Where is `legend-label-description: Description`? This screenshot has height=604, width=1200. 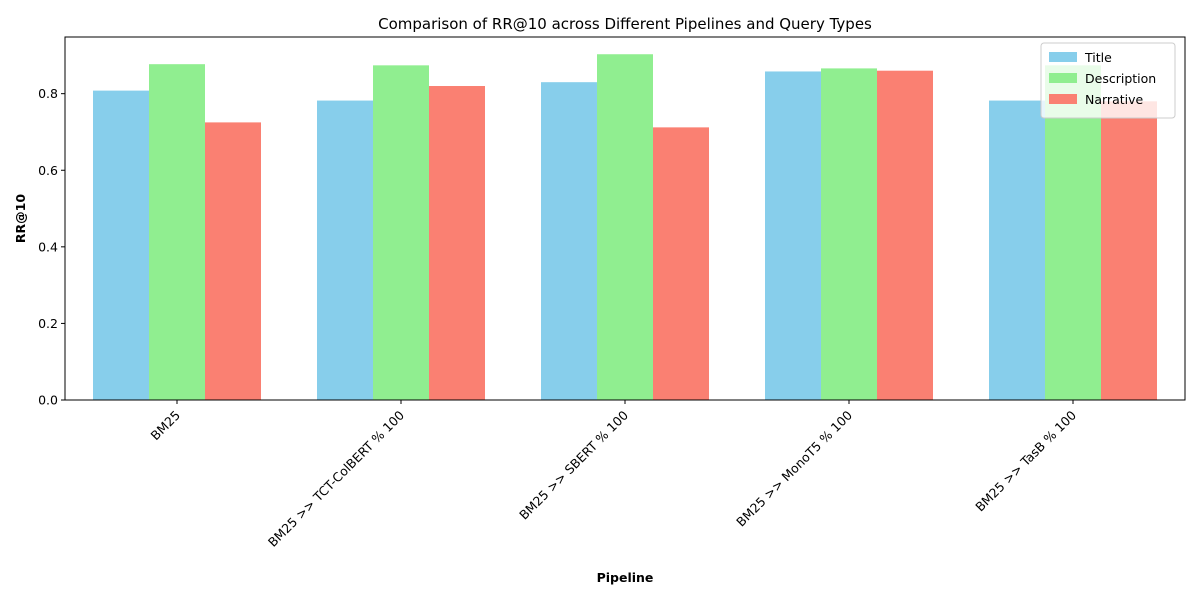 legend-label-description: Description is located at coordinates (1120, 78).